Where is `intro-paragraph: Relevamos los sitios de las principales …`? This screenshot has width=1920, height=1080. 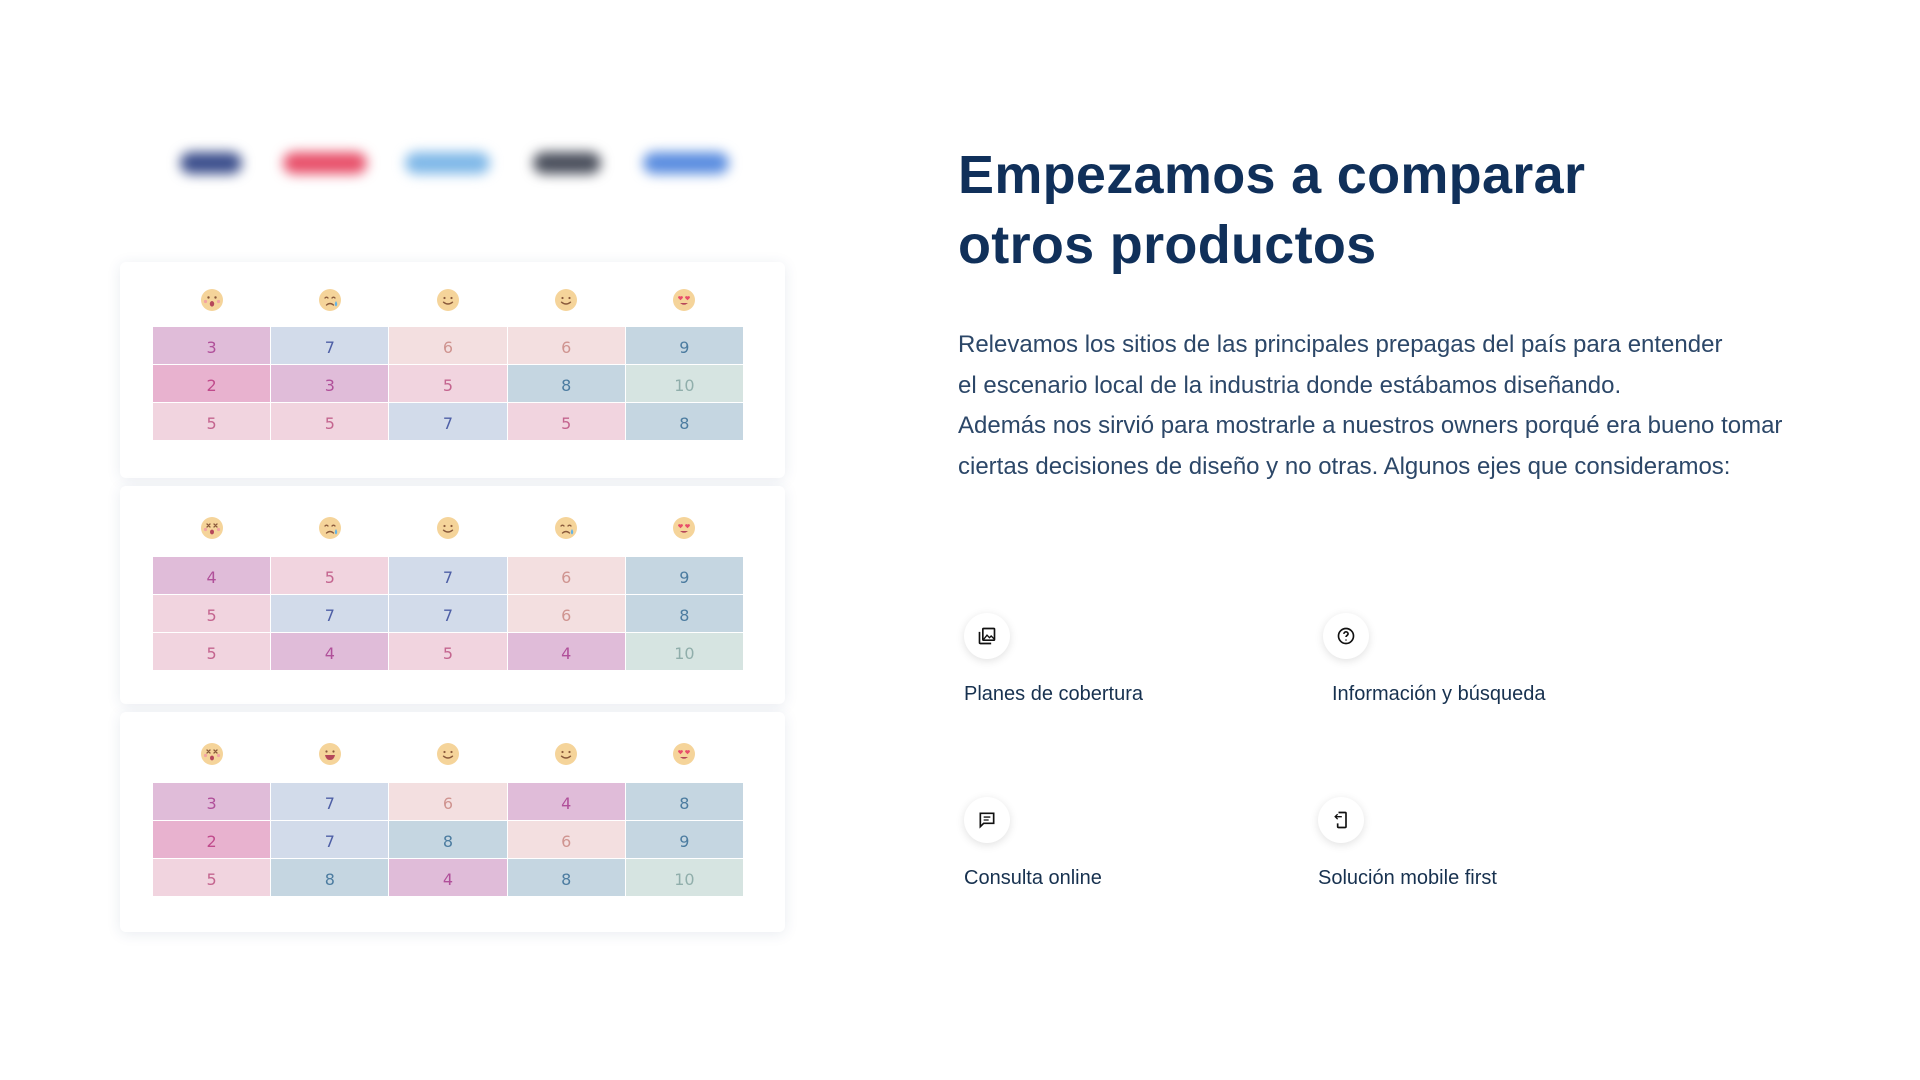
intro-paragraph: Relevamos los sitios de las principales … is located at coordinates (1370, 405).